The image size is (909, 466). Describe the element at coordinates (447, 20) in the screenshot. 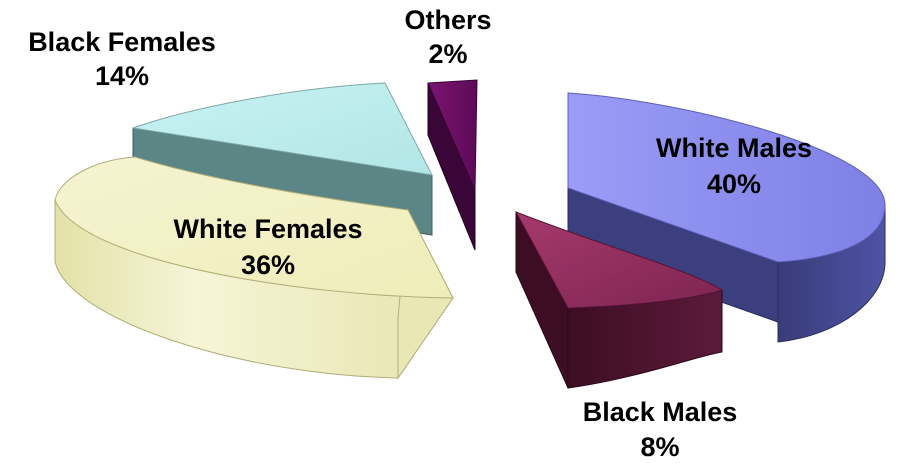

I see `label-others-name: Others` at that location.